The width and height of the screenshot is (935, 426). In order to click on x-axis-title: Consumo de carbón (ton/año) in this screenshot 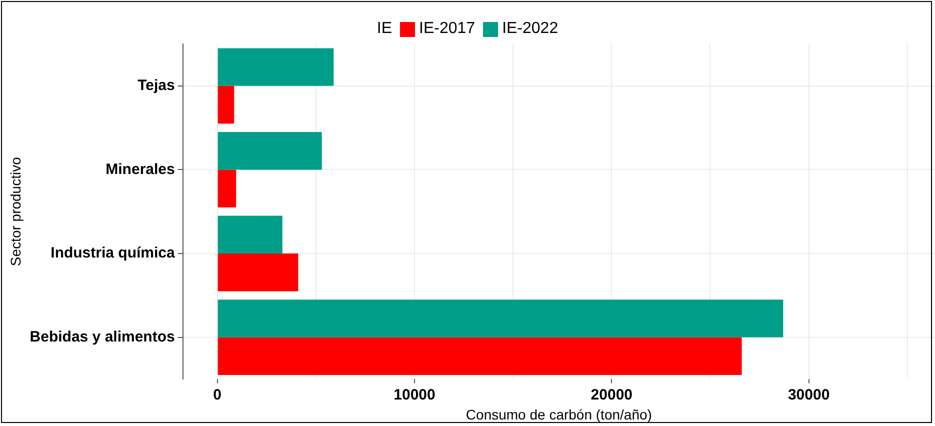, I will do `click(559, 414)`.